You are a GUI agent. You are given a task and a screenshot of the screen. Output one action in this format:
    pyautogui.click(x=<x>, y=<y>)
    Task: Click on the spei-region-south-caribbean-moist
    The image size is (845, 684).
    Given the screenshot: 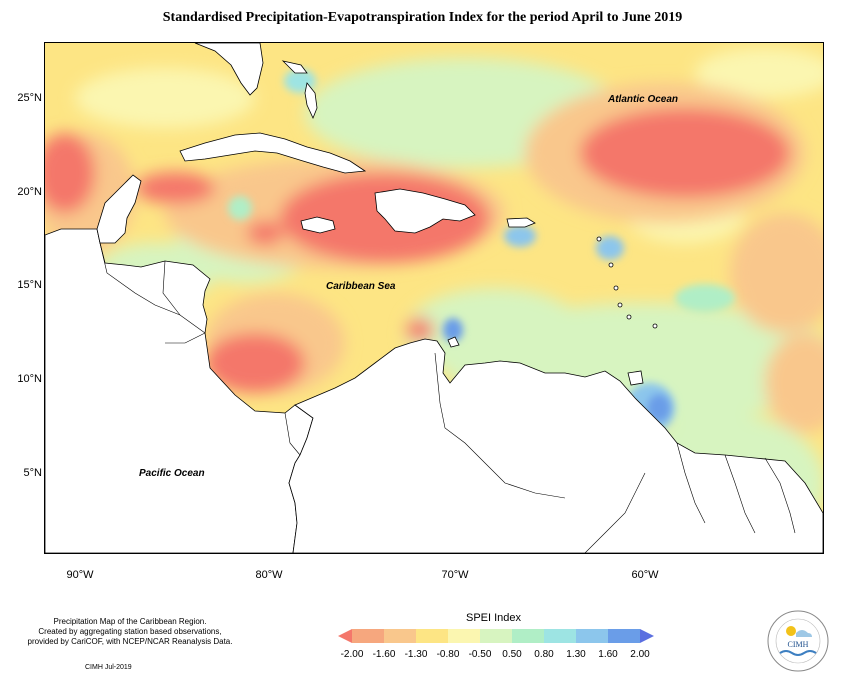 What is the action you would take?
    pyautogui.click(x=495, y=333)
    